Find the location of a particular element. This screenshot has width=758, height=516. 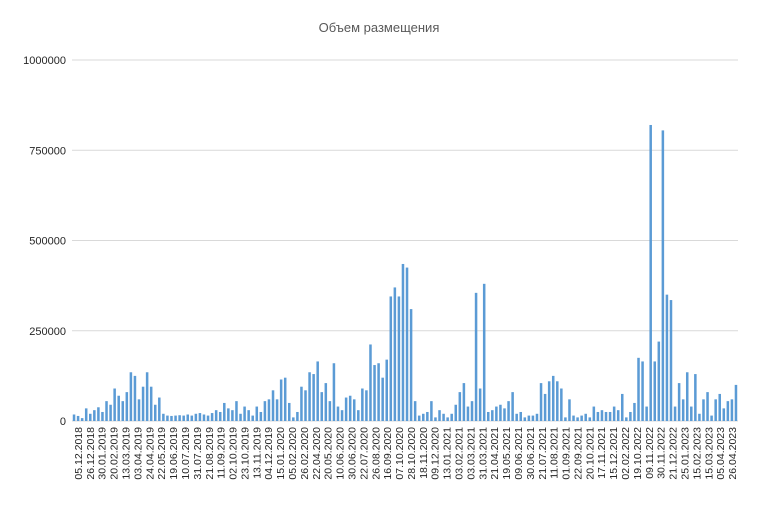

y-tick-label: 1000000 is located at coordinates (44, 61).